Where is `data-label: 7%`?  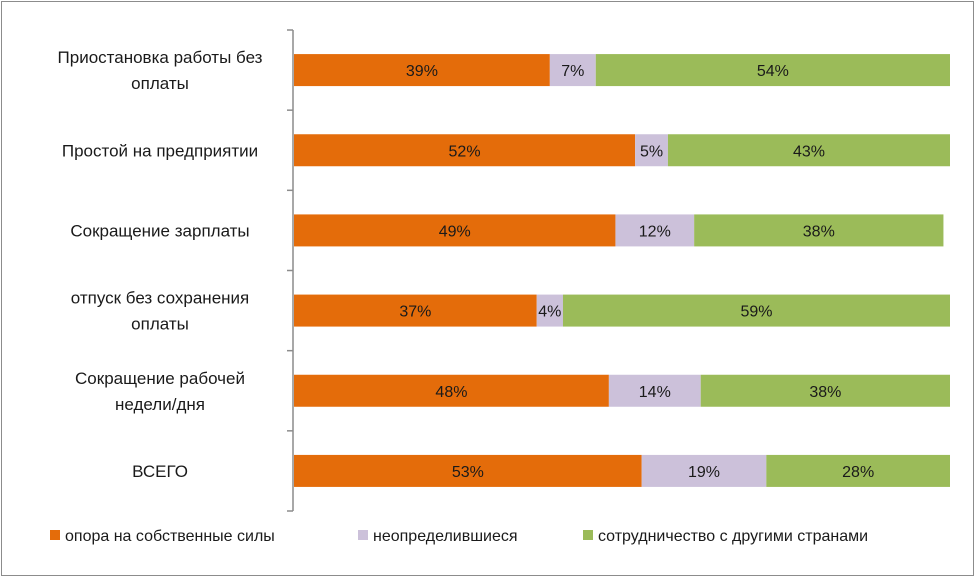 data-label: 7% is located at coordinates (572, 71).